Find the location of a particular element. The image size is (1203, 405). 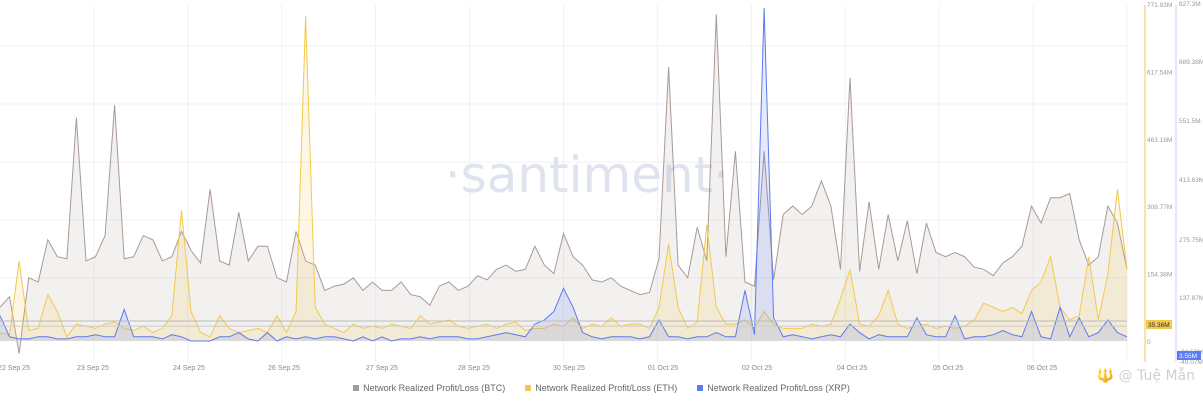

legend-item-eth: Network Realized Profit/Loss (ETH) is located at coordinates (601, 388).